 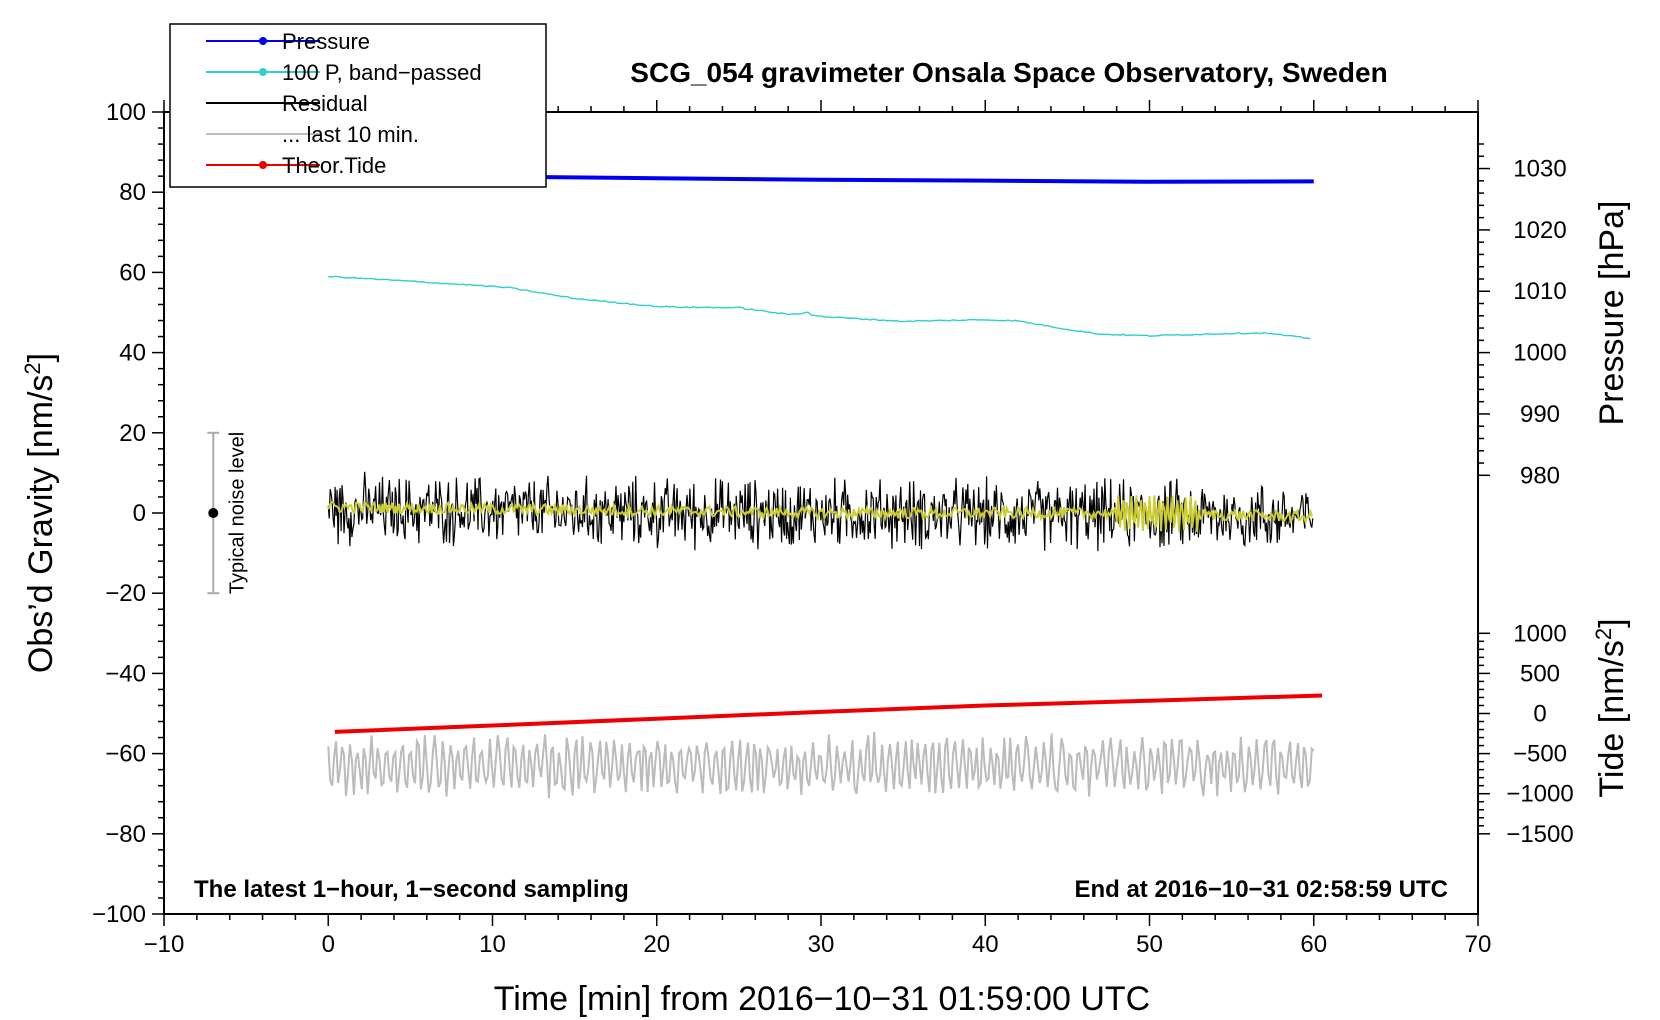 I want to click on x-tick-label: 30, so click(x=821, y=944).